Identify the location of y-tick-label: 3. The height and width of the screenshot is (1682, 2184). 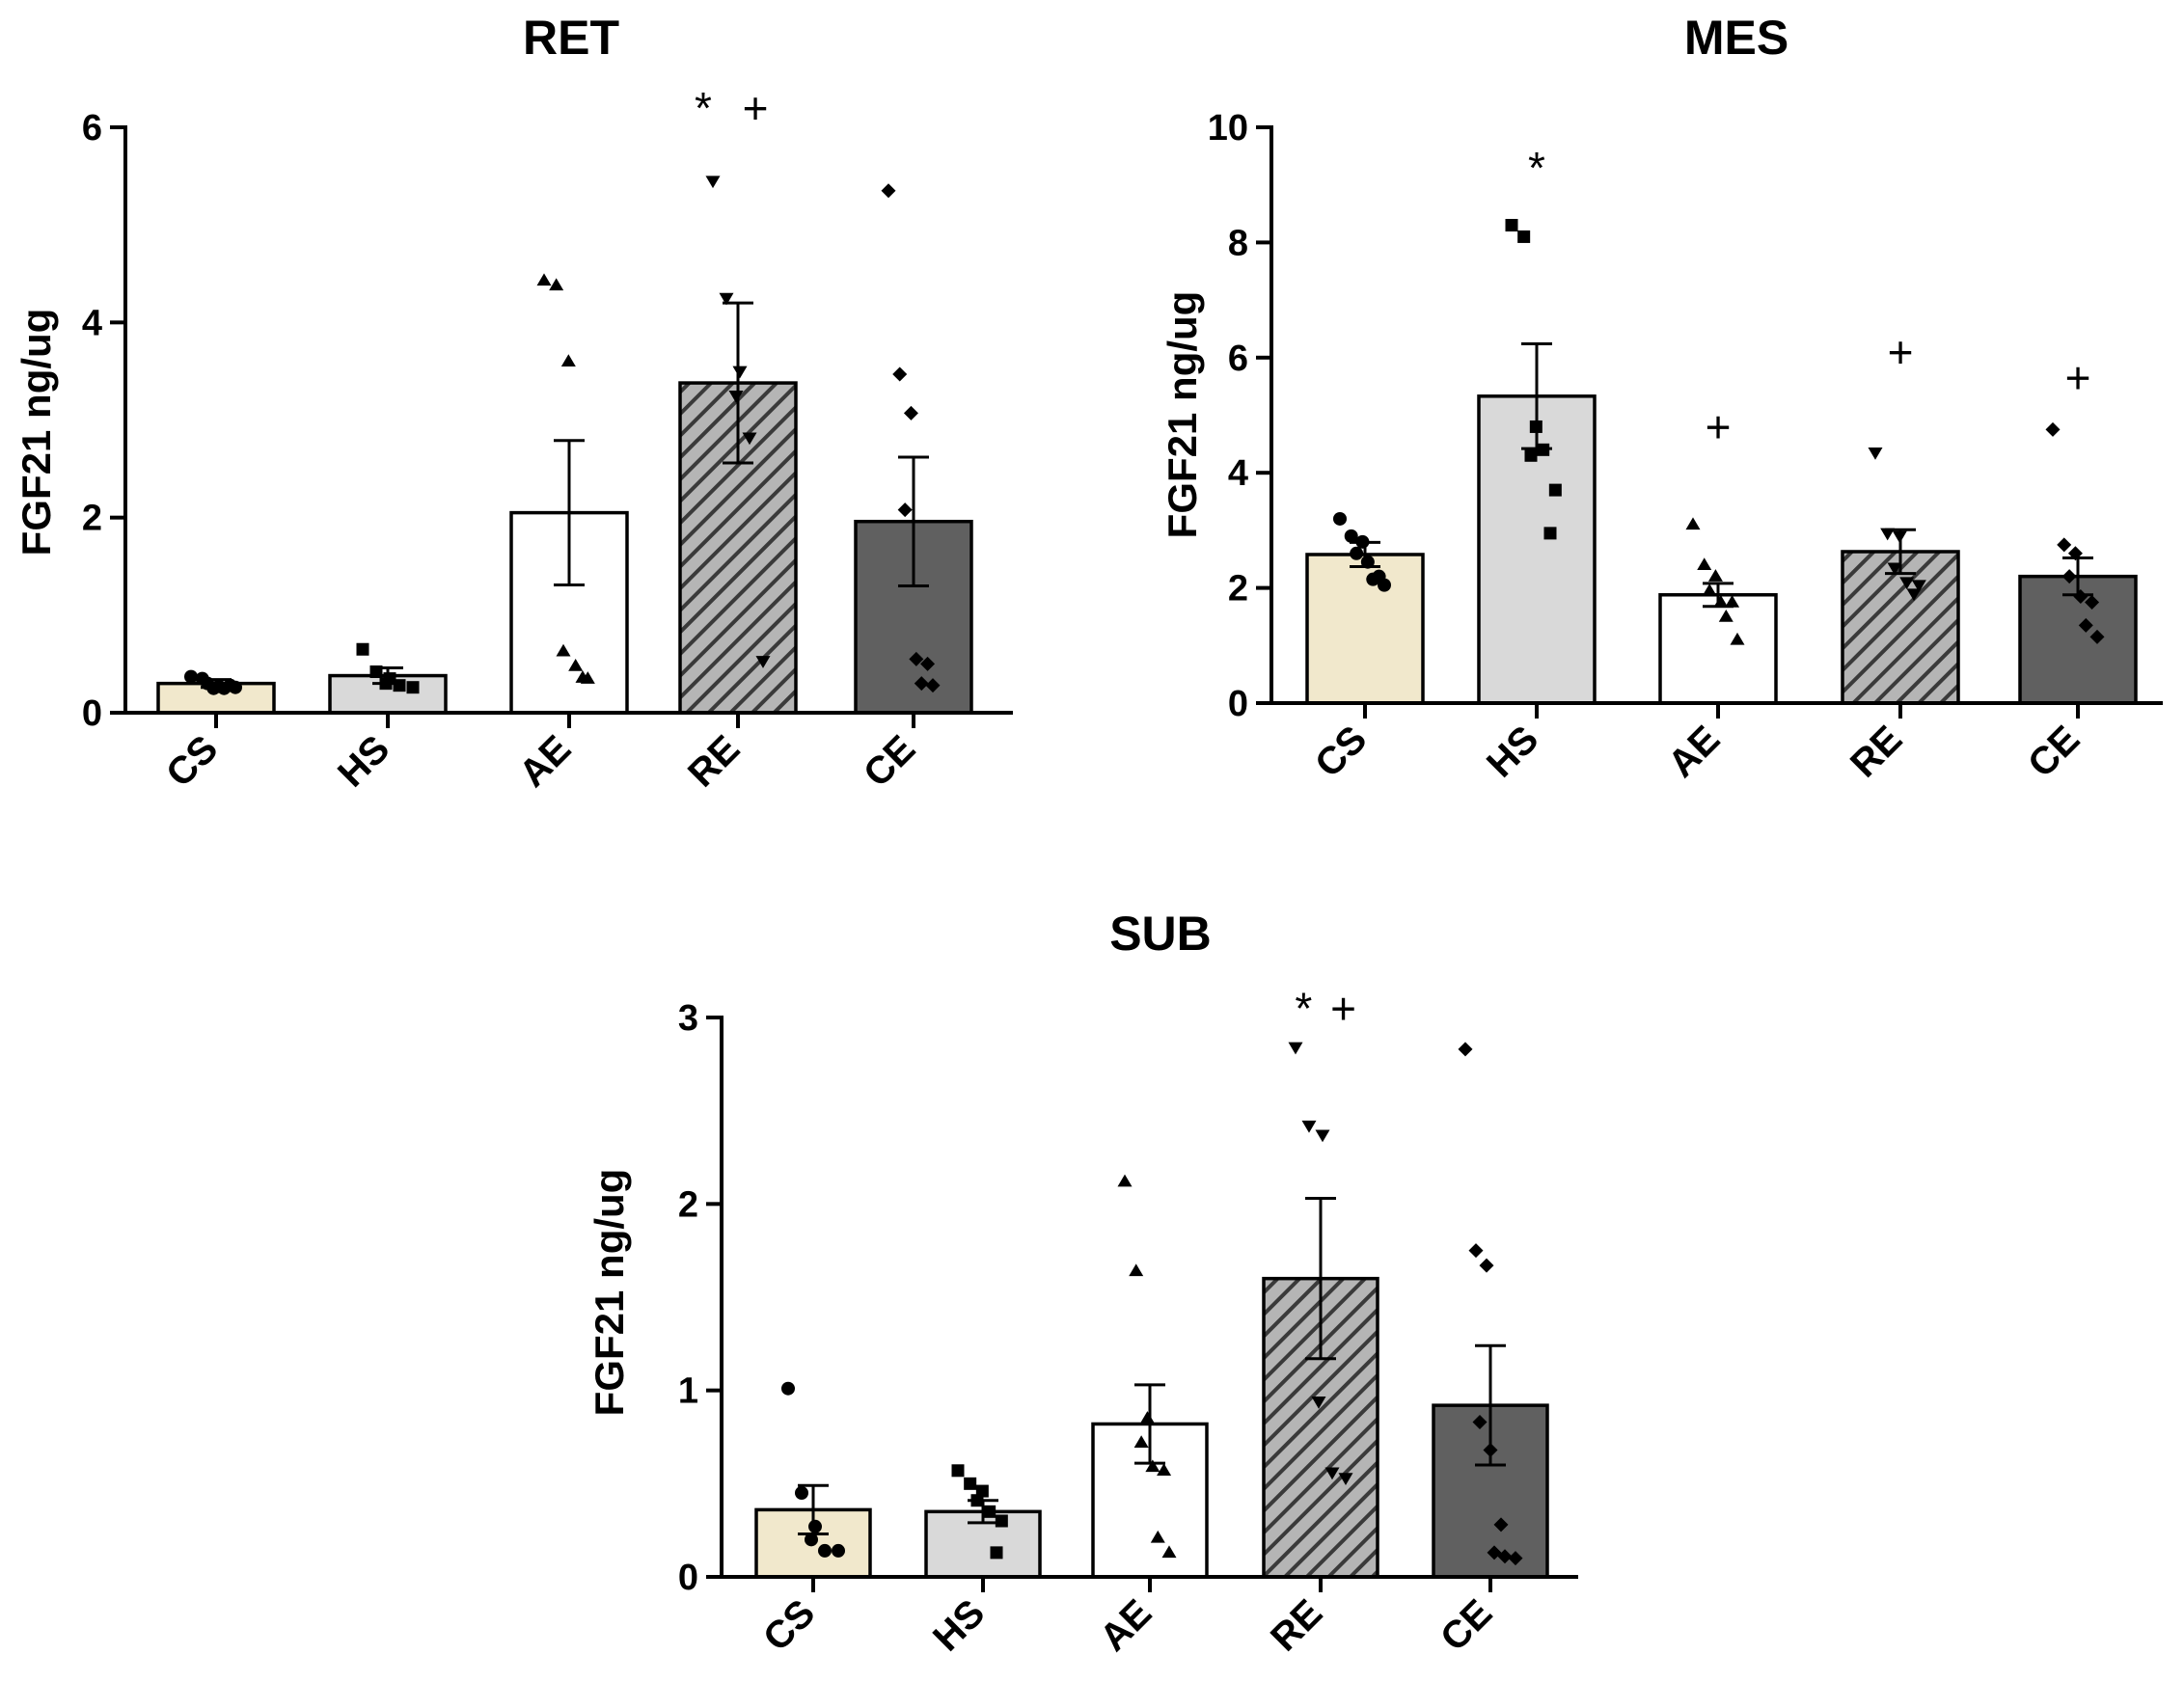
(688, 1018).